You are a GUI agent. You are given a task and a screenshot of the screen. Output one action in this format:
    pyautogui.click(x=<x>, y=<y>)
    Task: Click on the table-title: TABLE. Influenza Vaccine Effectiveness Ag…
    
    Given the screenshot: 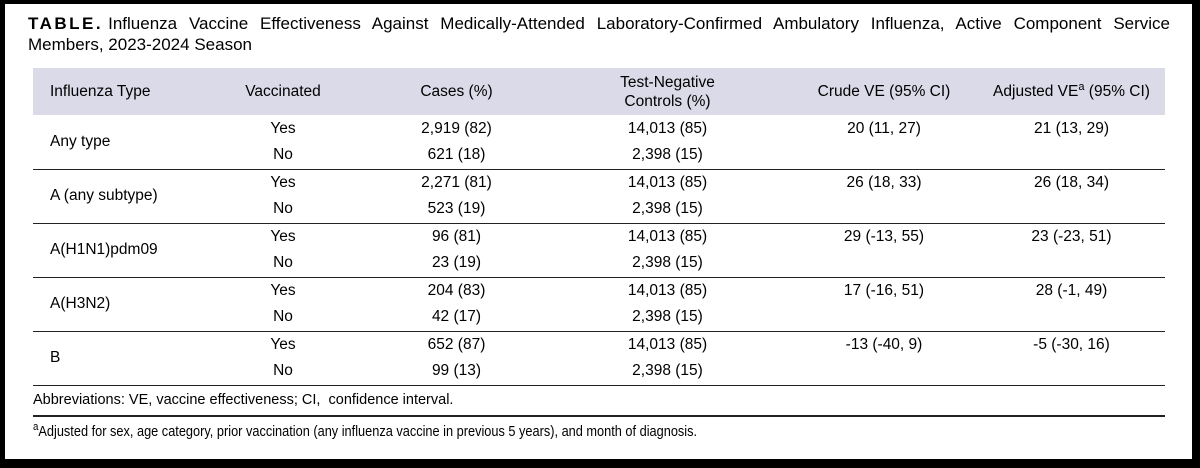 What is the action you would take?
    pyautogui.click(x=599, y=34)
    